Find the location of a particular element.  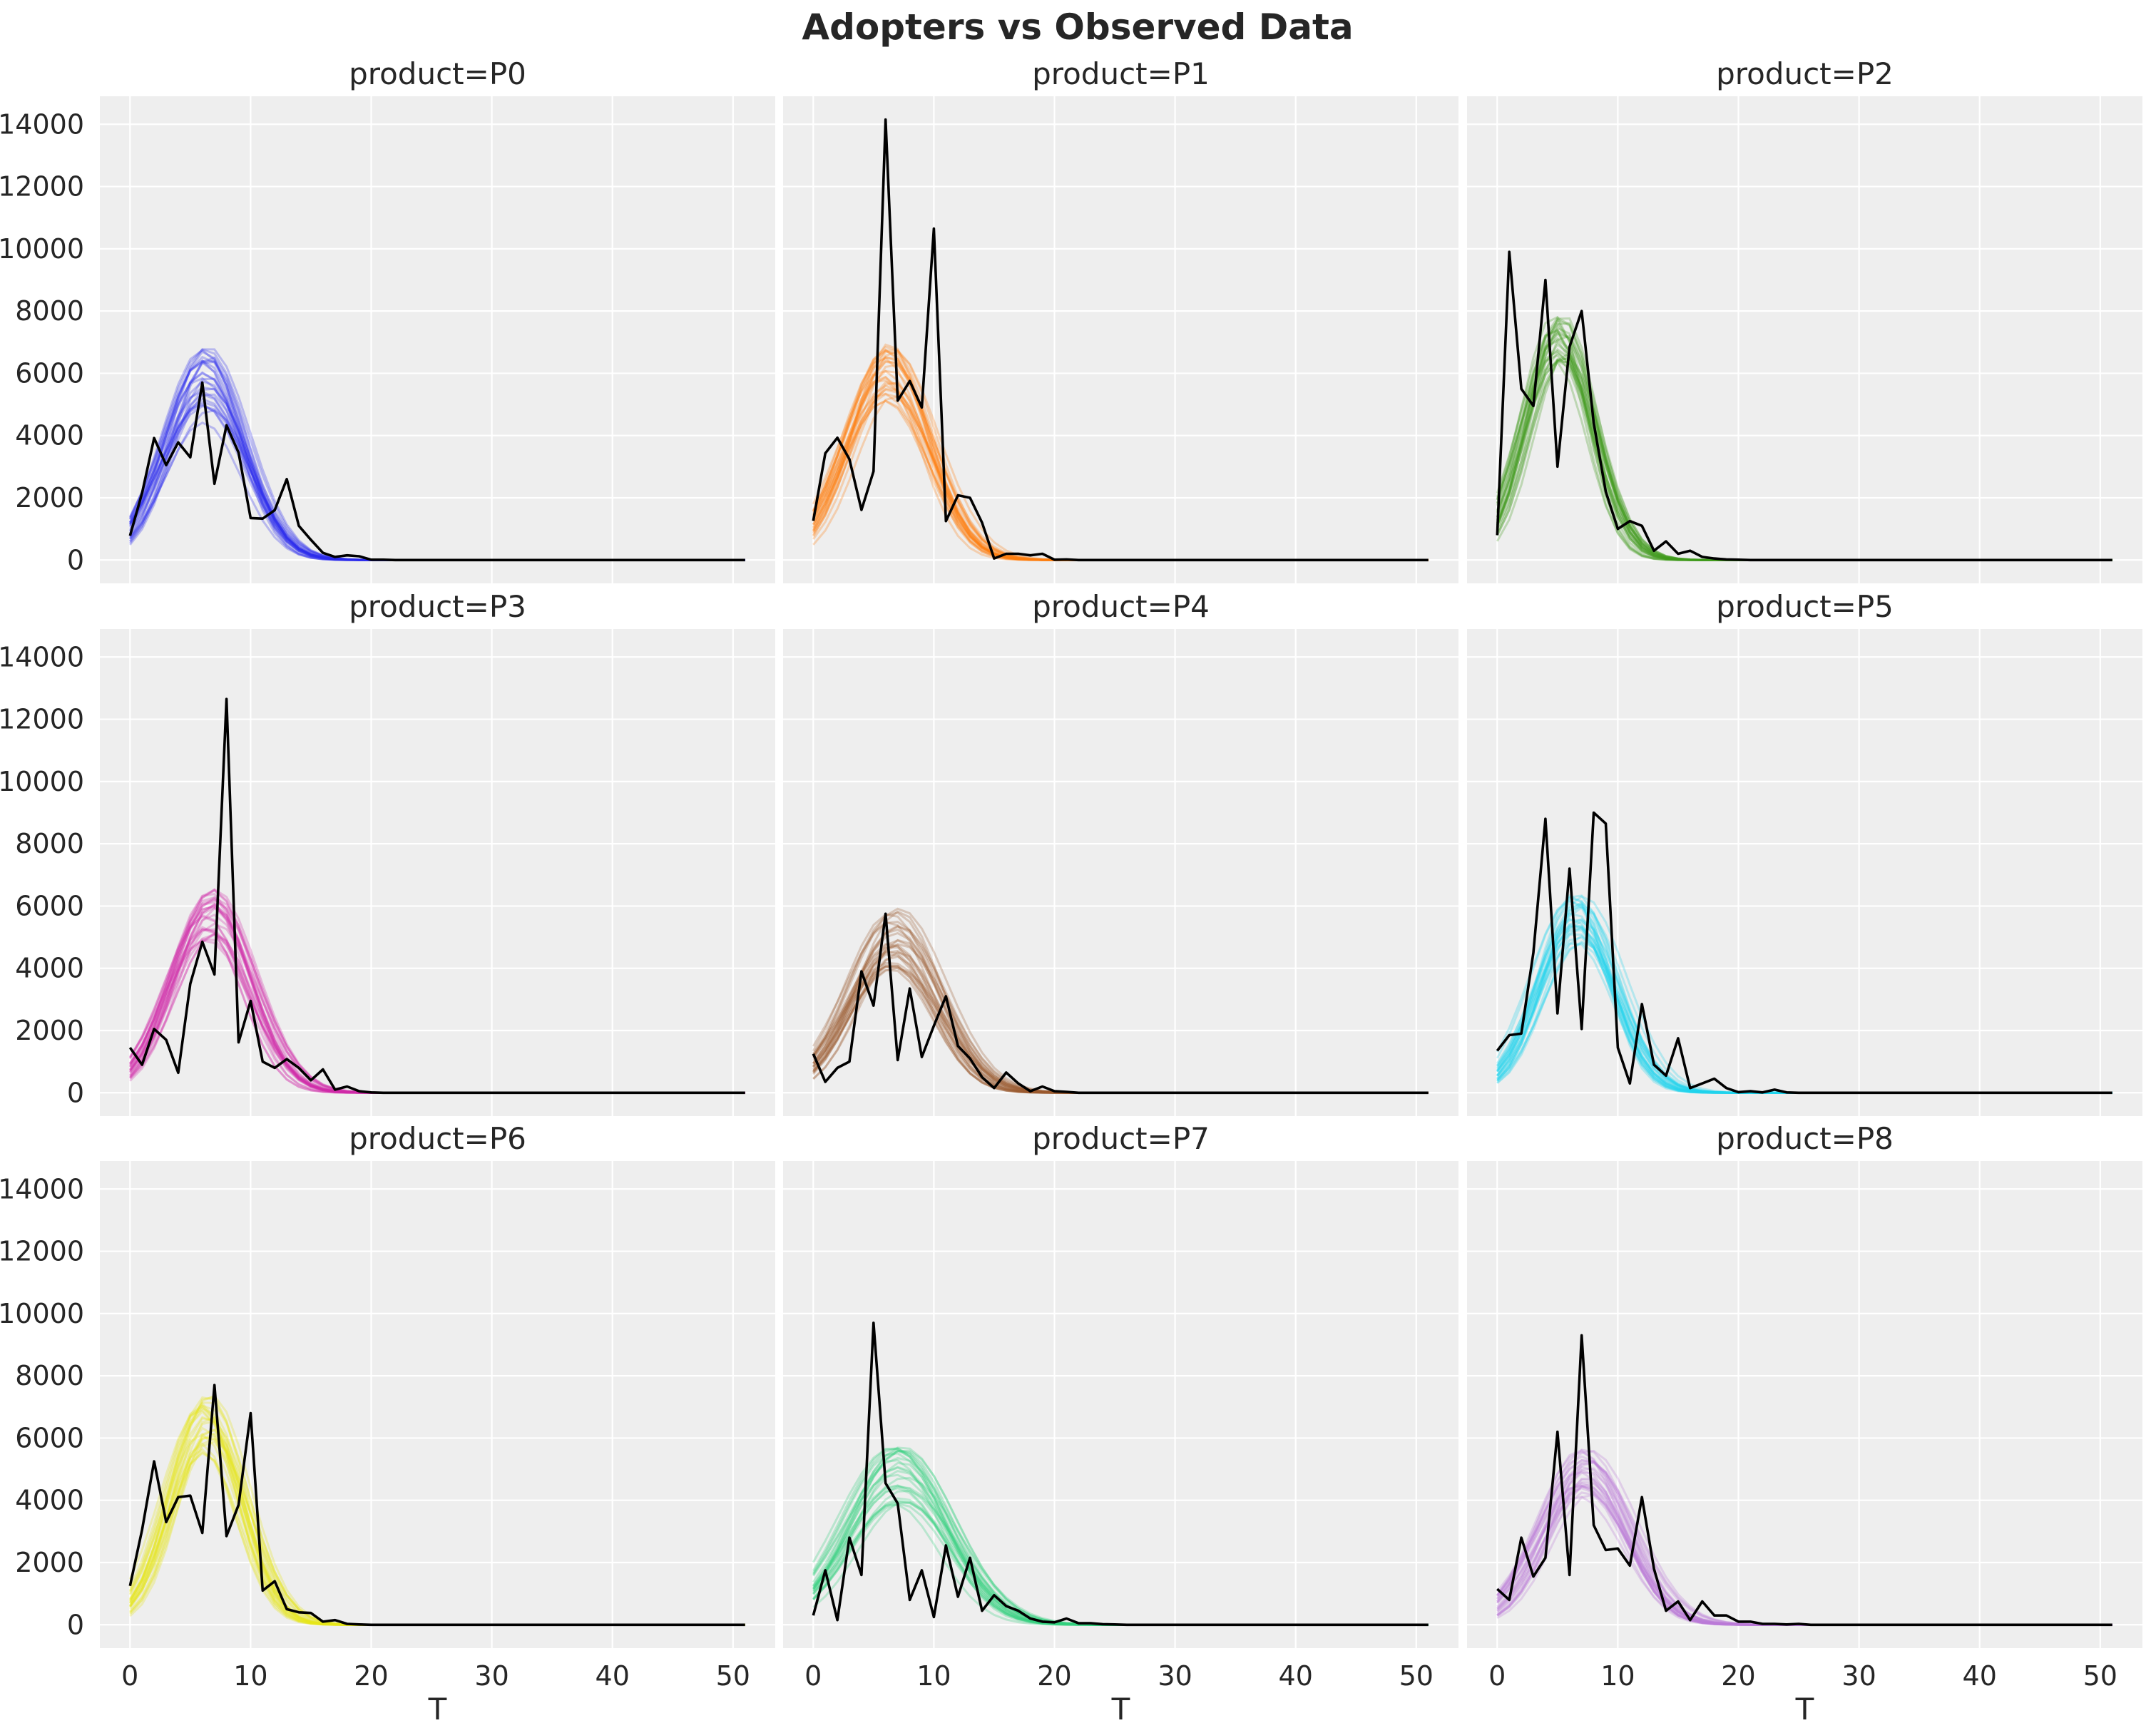

panel-title: product=P7 is located at coordinates (1121, 1138).